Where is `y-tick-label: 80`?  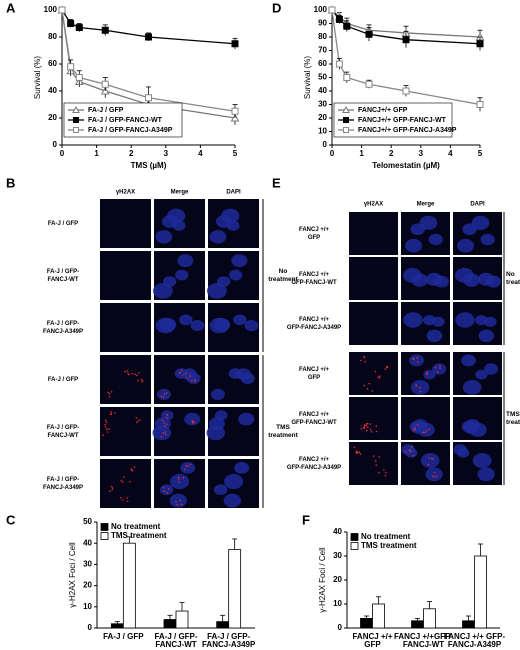
y-tick-label: 80 is located at coordinates (52, 36).